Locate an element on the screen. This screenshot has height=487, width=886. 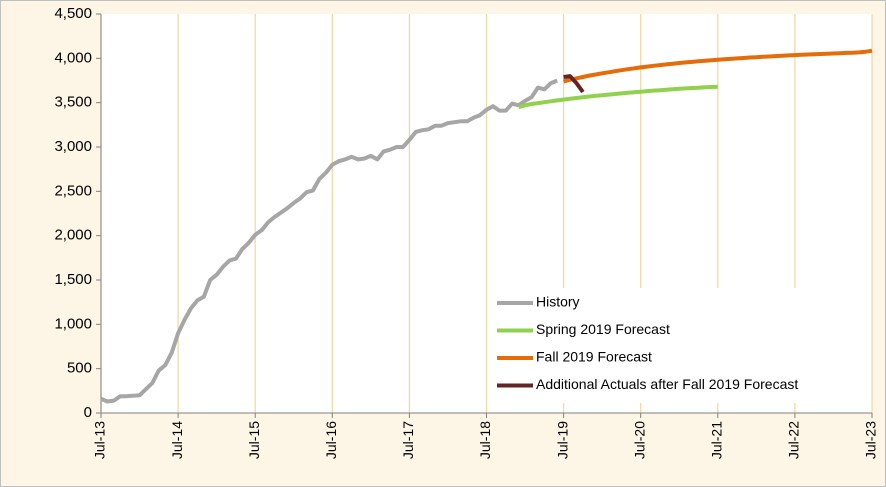
x-tick-label: Jul-14 is located at coordinates (177, 440).